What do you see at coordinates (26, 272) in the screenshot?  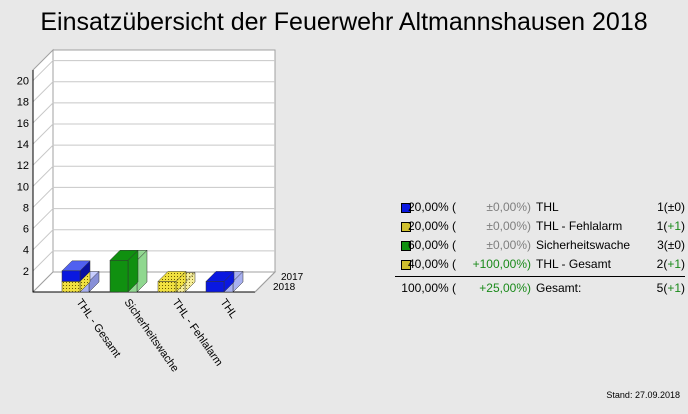 I see `y-tick-label: 2` at bounding box center [26, 272].